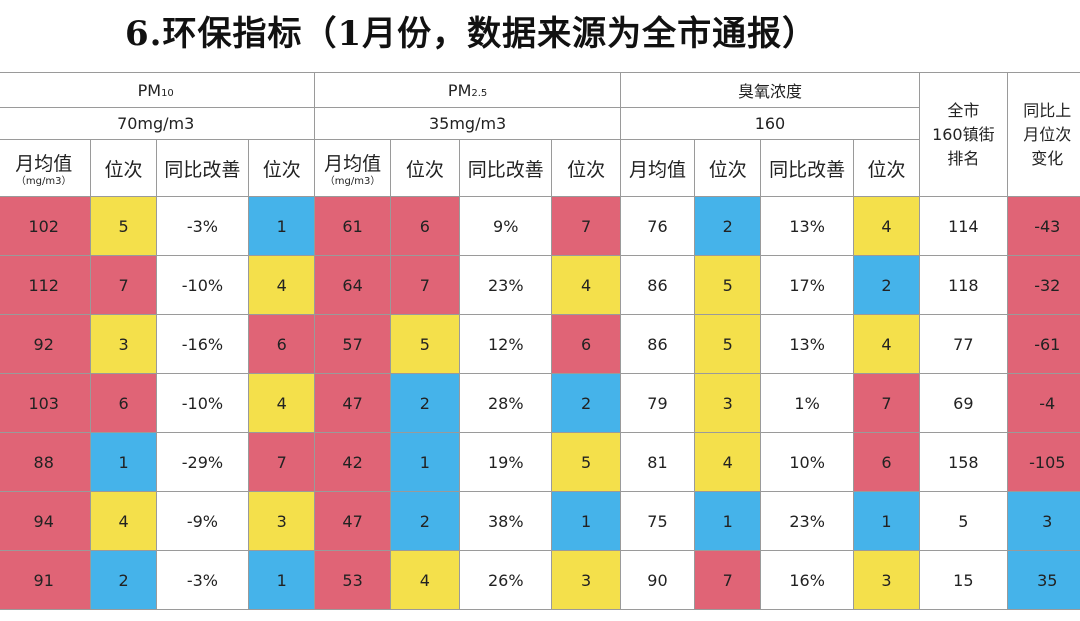 Image resolution: width=1080 pixels, height=621 pixels. What do you see at coordinates (202, 462) in the screenshot?
I see `table-cell: -29%` at bounding box center [202, 462].